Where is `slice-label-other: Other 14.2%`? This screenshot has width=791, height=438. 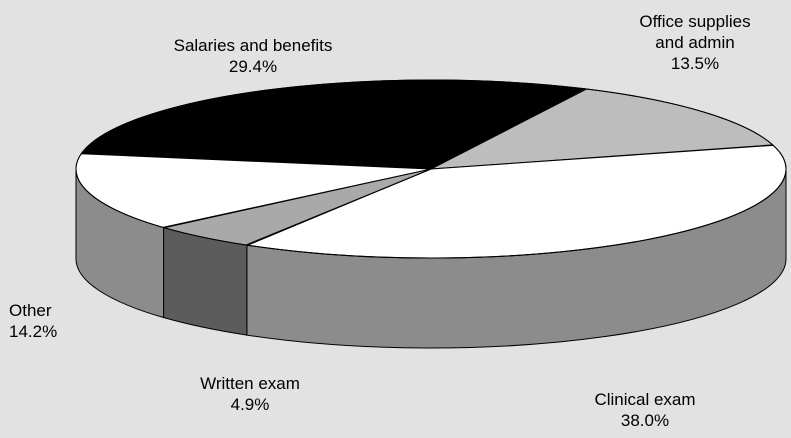 slice-label-other: Other 14.2% is located at coordinates (49, 321).